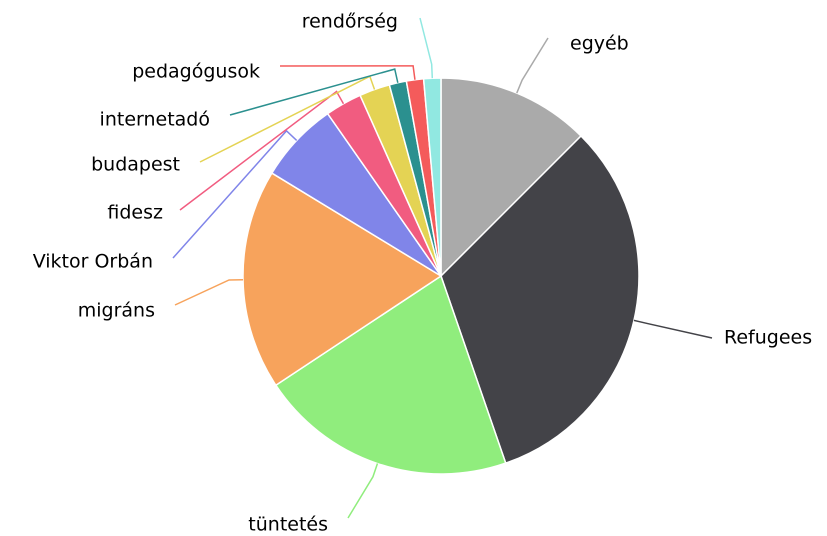 Image resolution: width=827 pixels, height=536 pixels. Describe the element at coordinates (93, 262) in the screenshot. I see `slice-label: Viktor Orbán` at that location.